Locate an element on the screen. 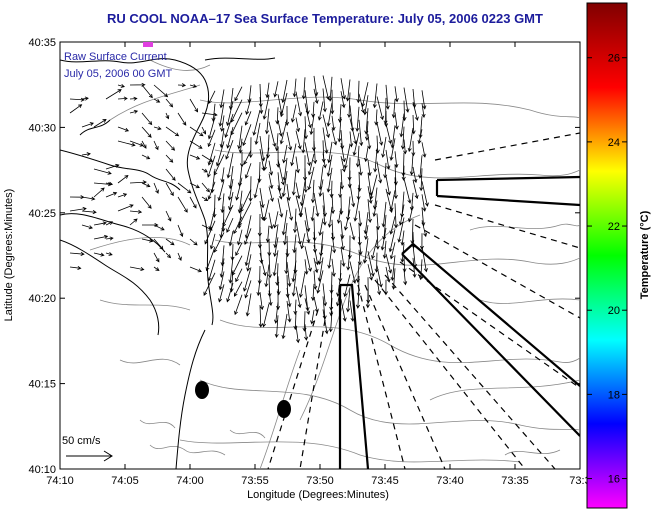 Image resolution: width=651 pixels, height=511 pixels. colorbar-ticks: 26 24 22 20 18 16 is located at coordinates (607, 269).